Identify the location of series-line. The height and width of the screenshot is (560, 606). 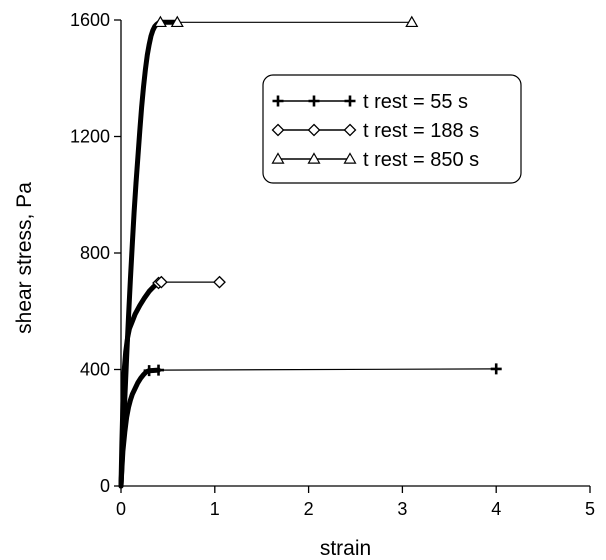
(308, 427).